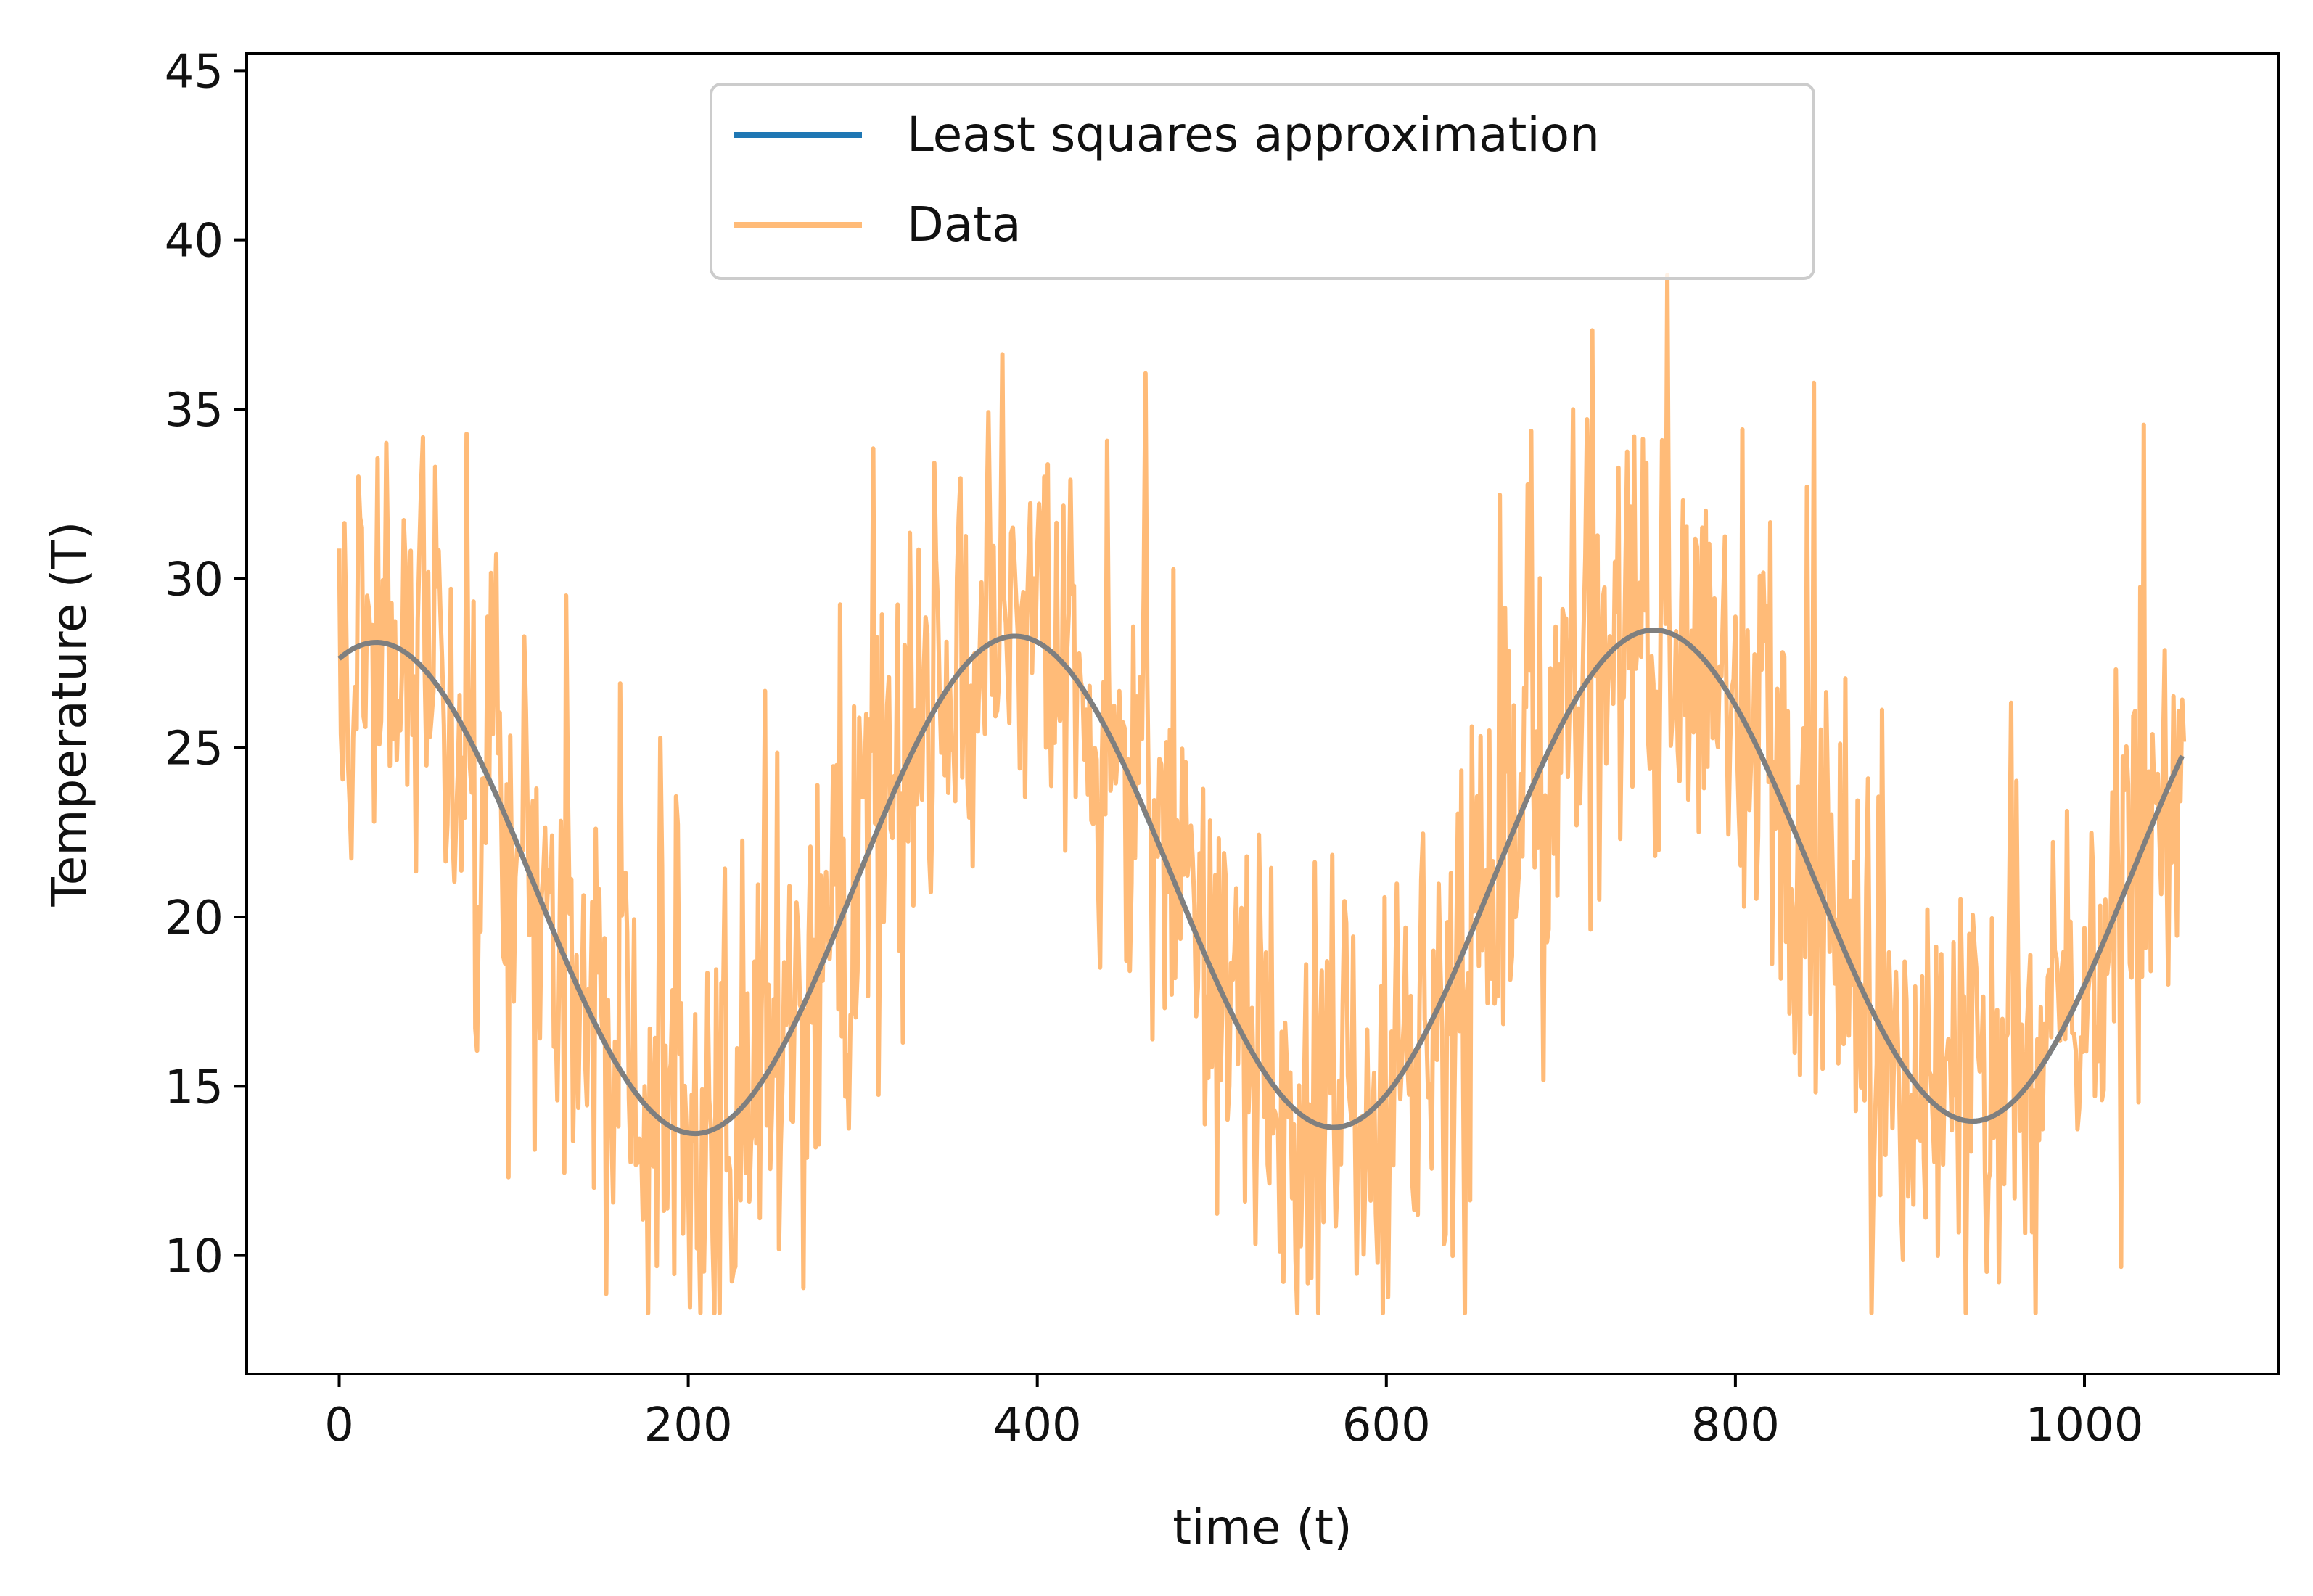 The height and width of the screenshot is (1596, 2313). I want to click on y-tick-label: 35, so click(194, 410).